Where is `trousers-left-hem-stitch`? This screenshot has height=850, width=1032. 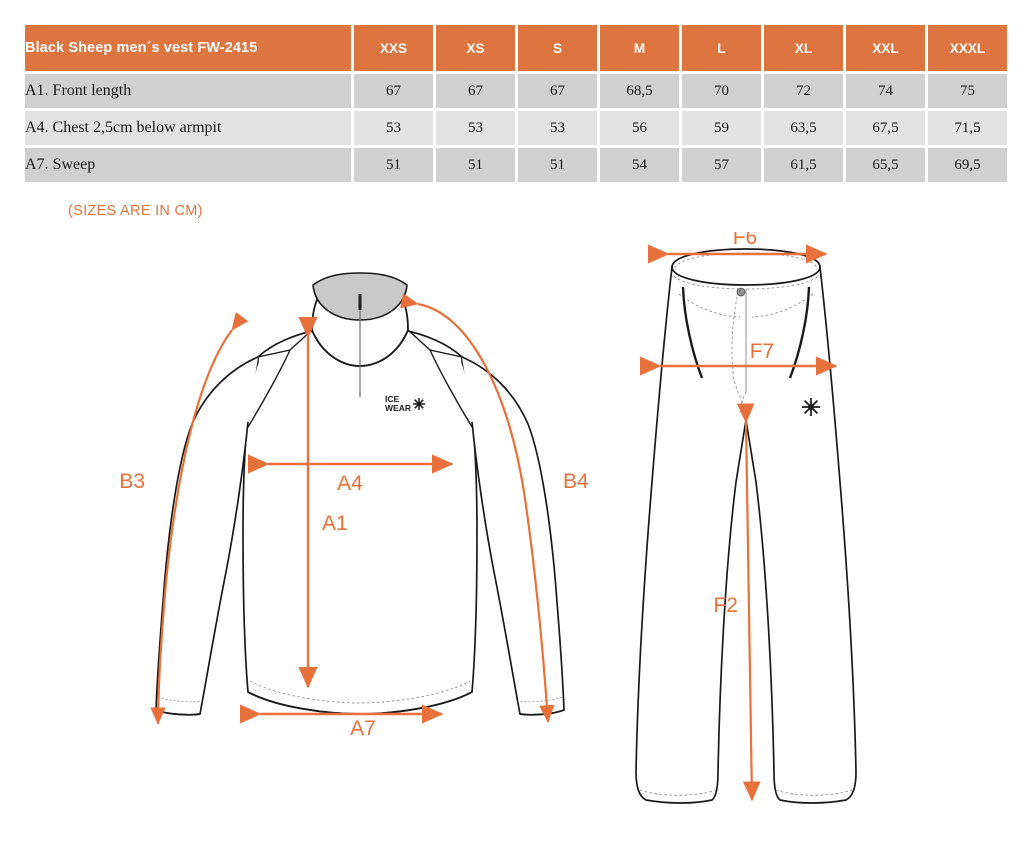 trousers-left-hem-stitch is located at coordinates (678, 792).